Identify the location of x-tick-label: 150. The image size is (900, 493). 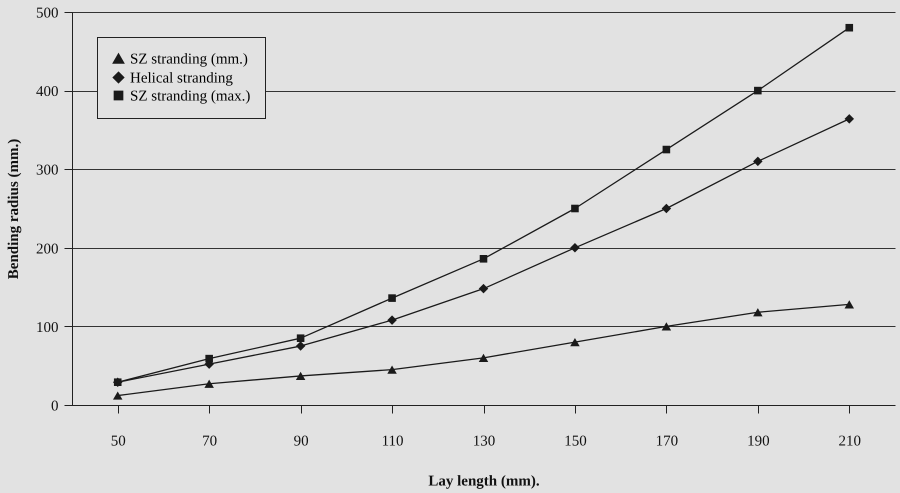
(575, 442).